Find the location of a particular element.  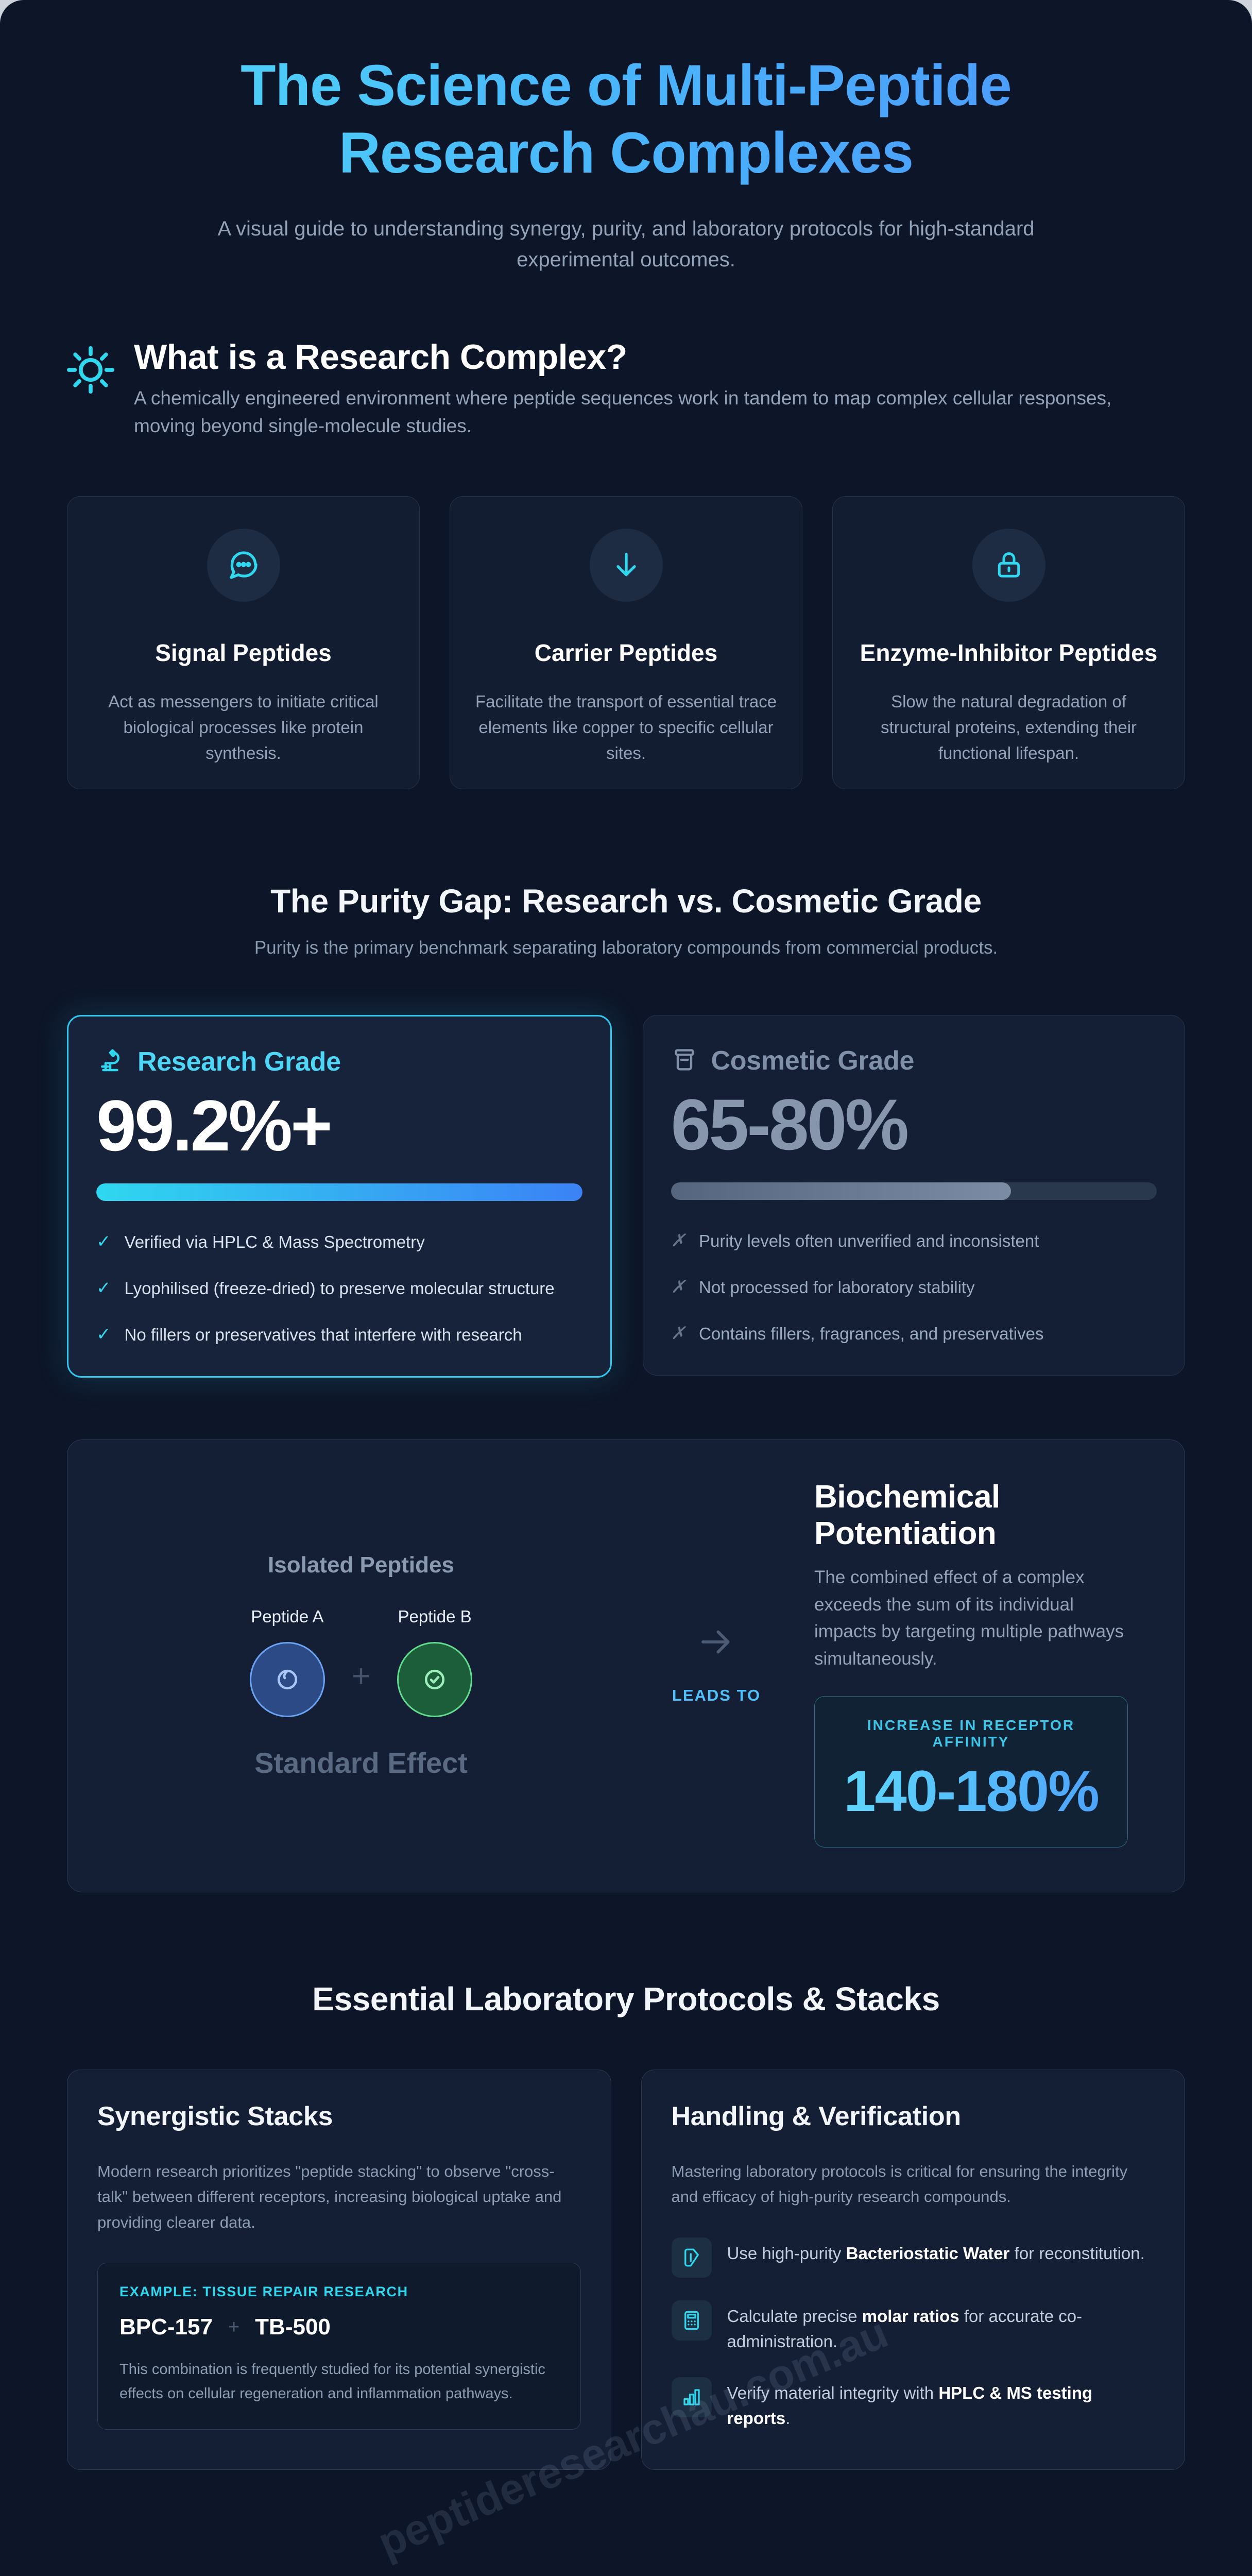

bar-chart-icon is located at coordinates (691, 2397).